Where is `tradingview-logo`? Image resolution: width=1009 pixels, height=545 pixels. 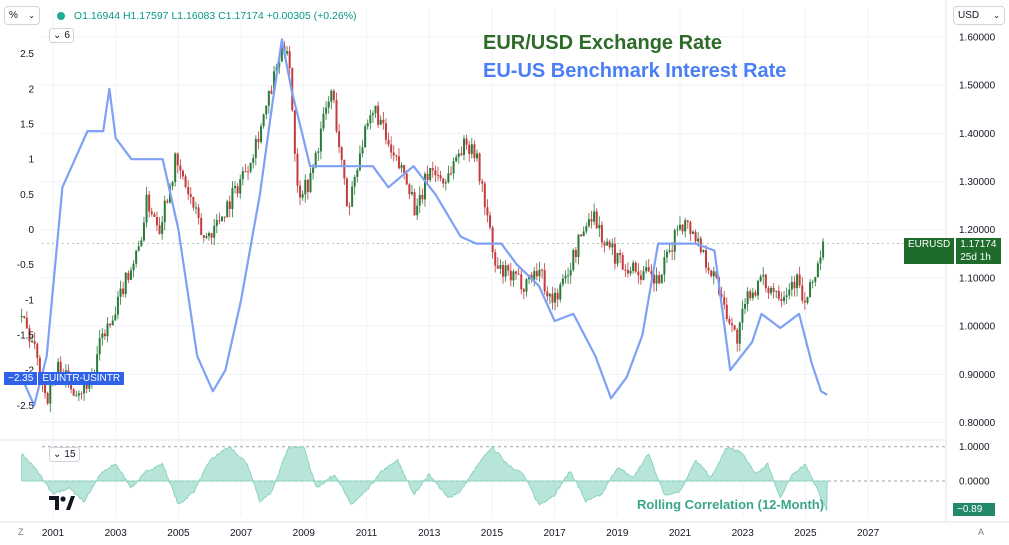
tradingview-logo is located at coordinates (62, 505).